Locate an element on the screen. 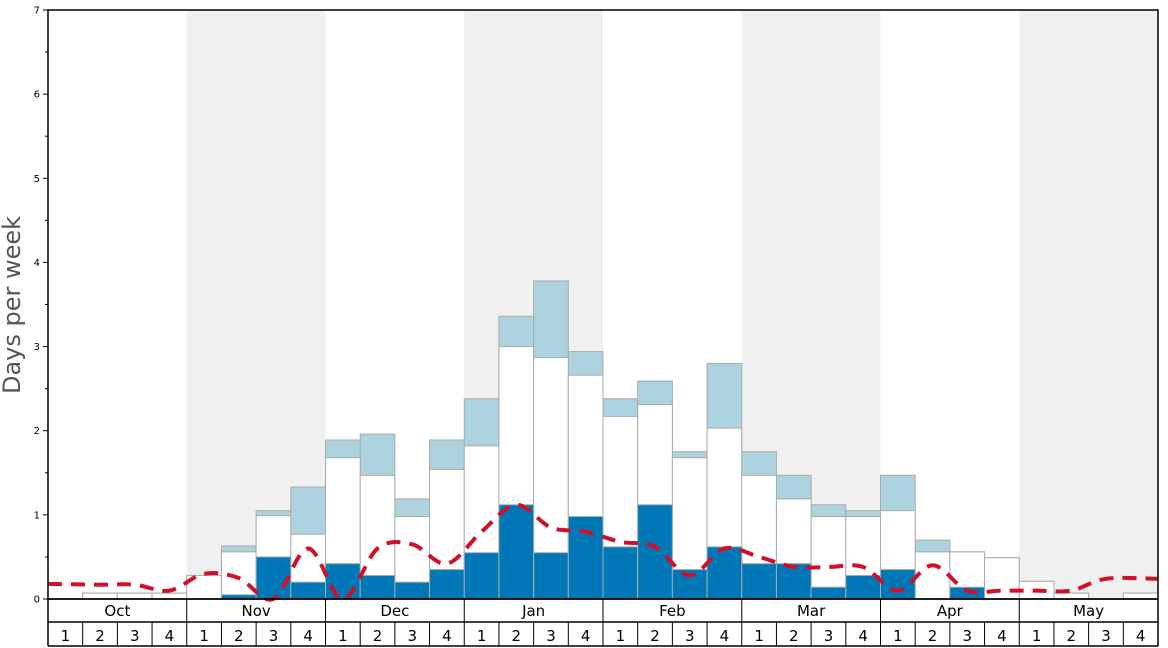 The image size is (1168, 648). y-tick-label: 2 is located at coordinates (37, 431).